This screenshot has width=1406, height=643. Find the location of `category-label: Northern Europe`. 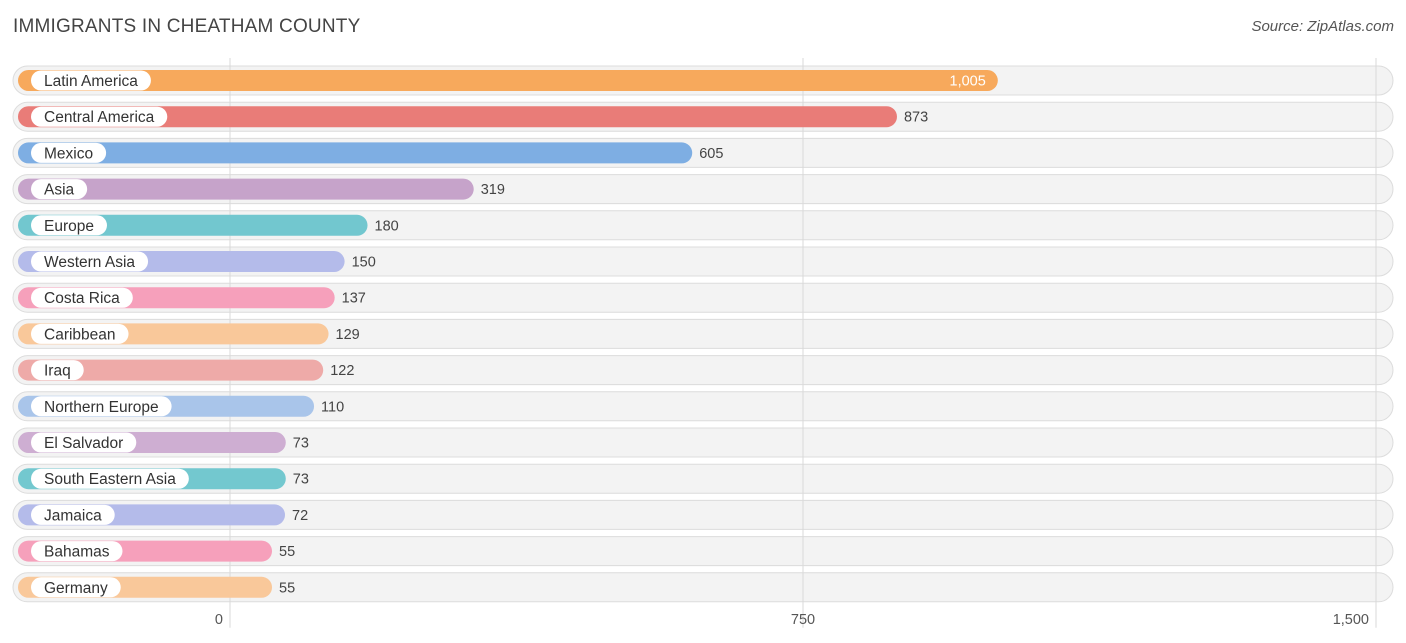

category-label: Northern Europe is located at coordinates (101, 407).